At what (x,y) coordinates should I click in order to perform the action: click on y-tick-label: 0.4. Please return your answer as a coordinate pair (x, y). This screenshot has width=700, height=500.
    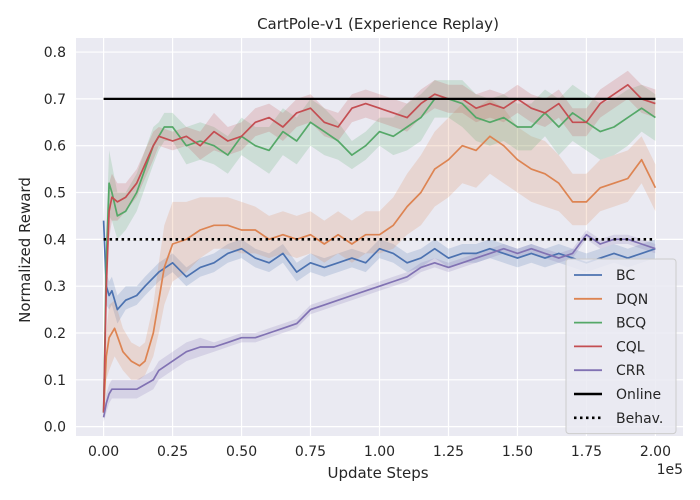
    Looking at the image, I should click on (55, 240).